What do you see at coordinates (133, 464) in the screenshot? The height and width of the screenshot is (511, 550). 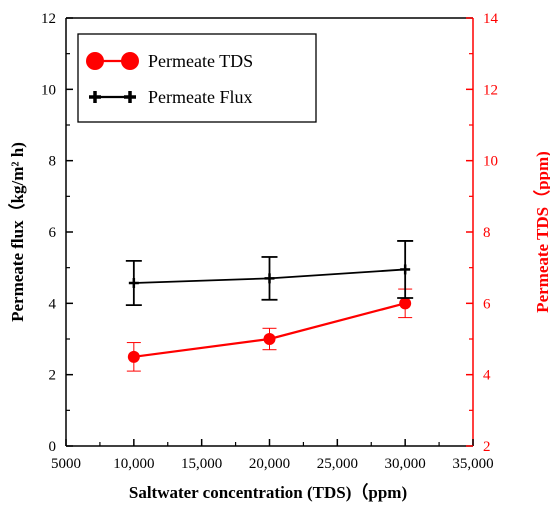 I see `x-tick-label: 10,000` at bounding box center [133, 464].